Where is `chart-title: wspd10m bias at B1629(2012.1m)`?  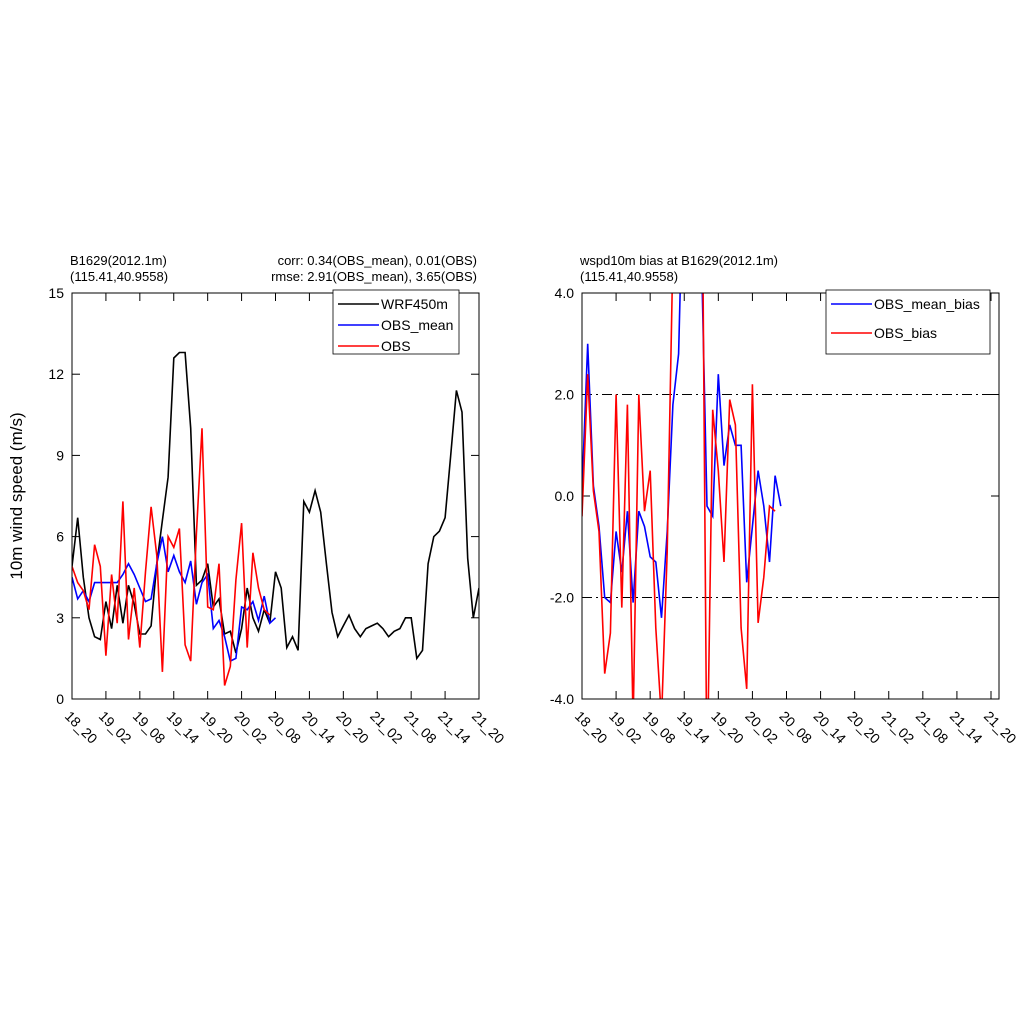
chart-title: wspd10m bias at B1629(2012.1m) is located at coordinates (678, 260).